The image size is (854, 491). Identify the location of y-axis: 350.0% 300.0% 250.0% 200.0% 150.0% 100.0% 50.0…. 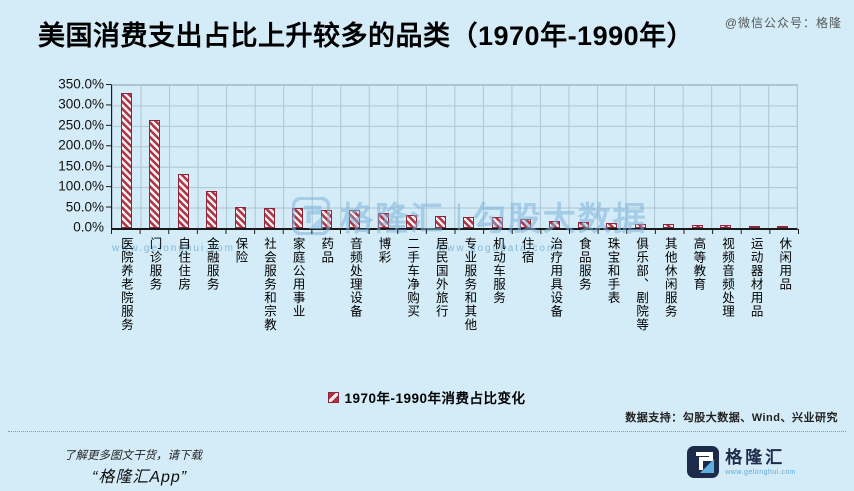
(70, 156).